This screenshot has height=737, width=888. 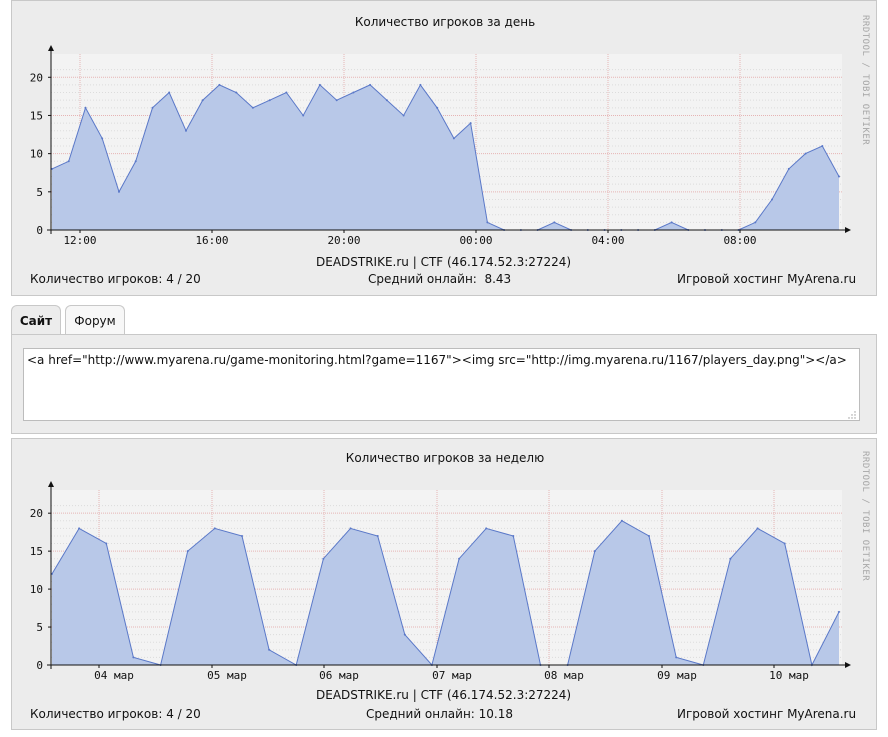 What do you see at coordinates (114, 675) in the screenshot?
I see `x-tick-label: 04 мар` at bounding box center [114, 675].